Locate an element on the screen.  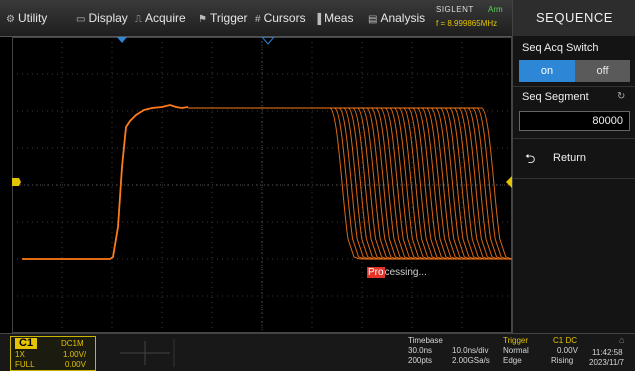
seq-acq-switch: on off is located at coordinates (574, 71).